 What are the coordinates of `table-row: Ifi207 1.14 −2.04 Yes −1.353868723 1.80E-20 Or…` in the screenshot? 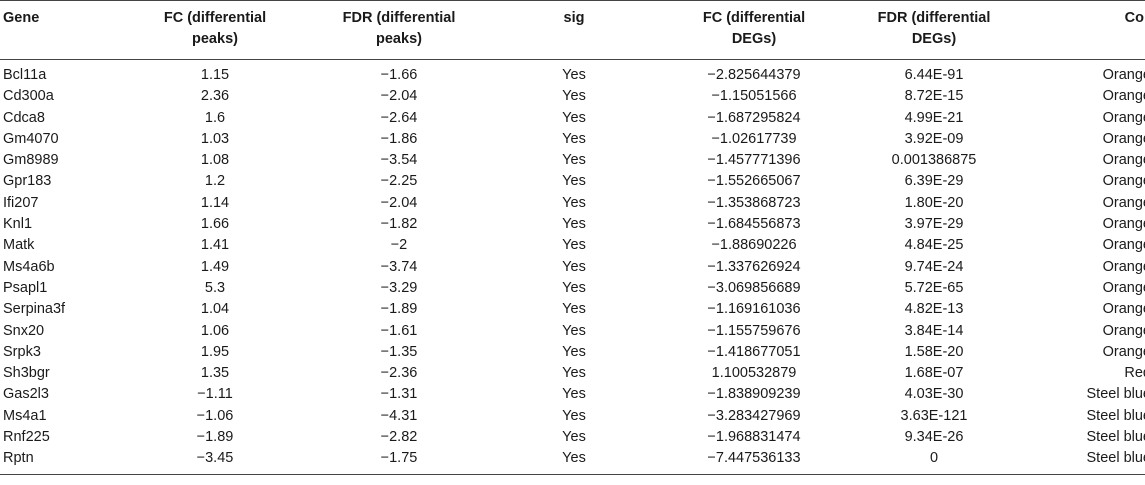 It's located at (572, 203).